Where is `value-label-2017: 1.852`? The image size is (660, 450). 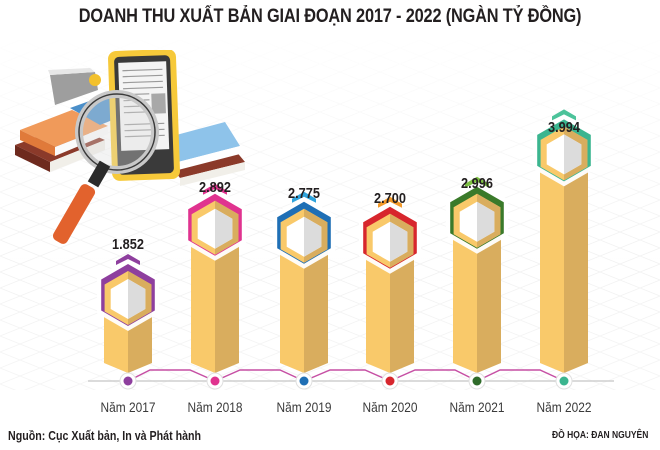 value-label-2017: 1.852 is located at coordinates (128, 244).